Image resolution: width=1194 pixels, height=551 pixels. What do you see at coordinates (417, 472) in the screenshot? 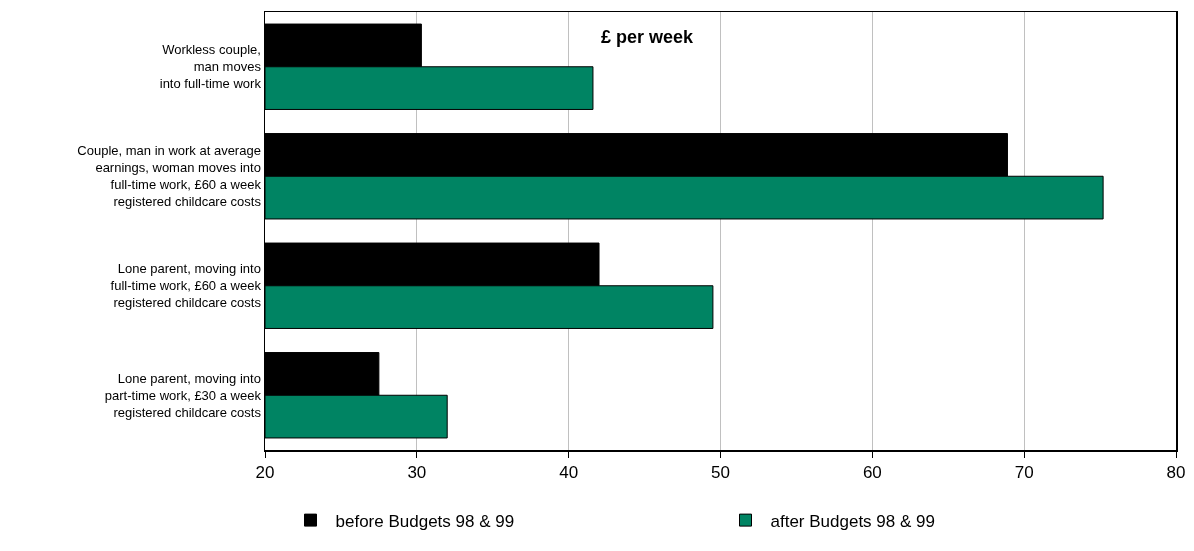
I see `x-tick-label: 30` at bounding box center [417, 472].